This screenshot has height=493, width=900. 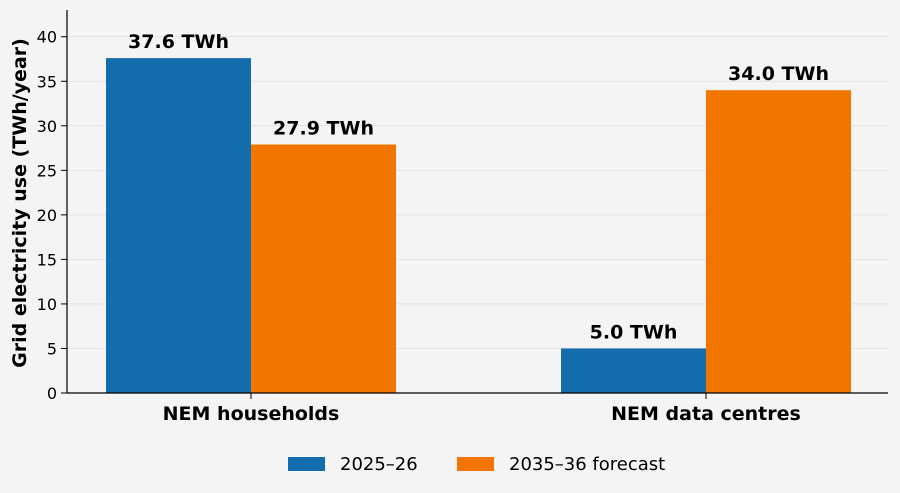 What do you see at coordinates (20, 203) in the screenshot?
I see `y-axis-title: Grid electricity use (TWh/year)` at bounding box center [20, 203].